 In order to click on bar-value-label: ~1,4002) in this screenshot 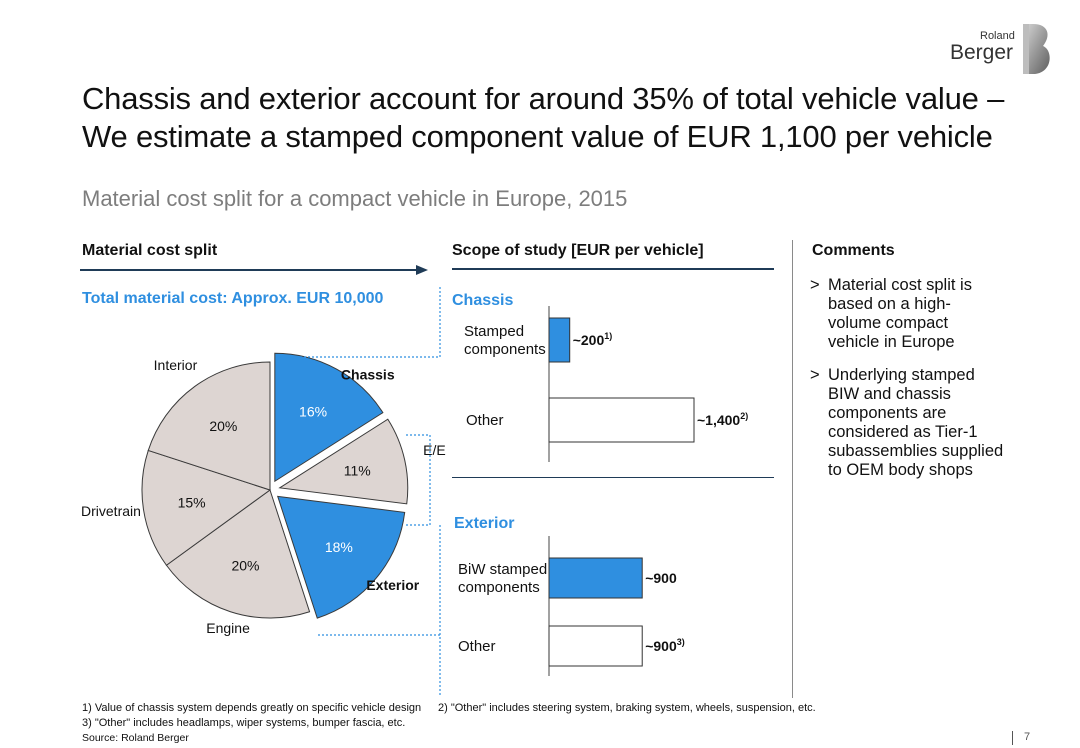, I will do `click(722, 419)`.